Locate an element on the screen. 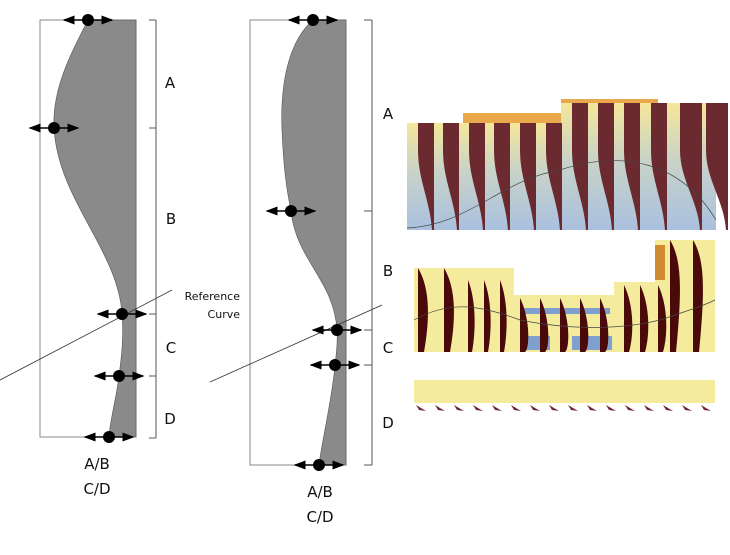  rendering-zone-a is located at coordinates (567, 164).